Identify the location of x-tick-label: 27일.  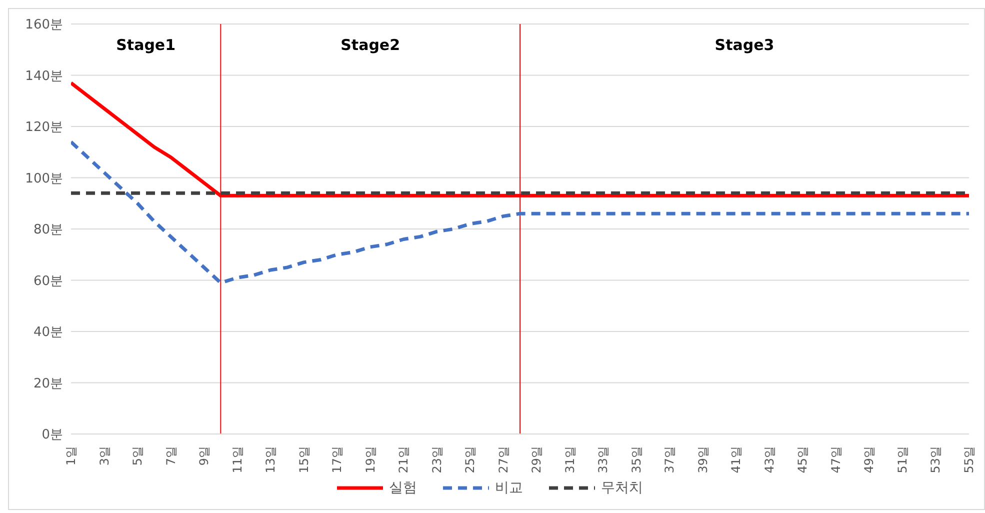
(503, 460).